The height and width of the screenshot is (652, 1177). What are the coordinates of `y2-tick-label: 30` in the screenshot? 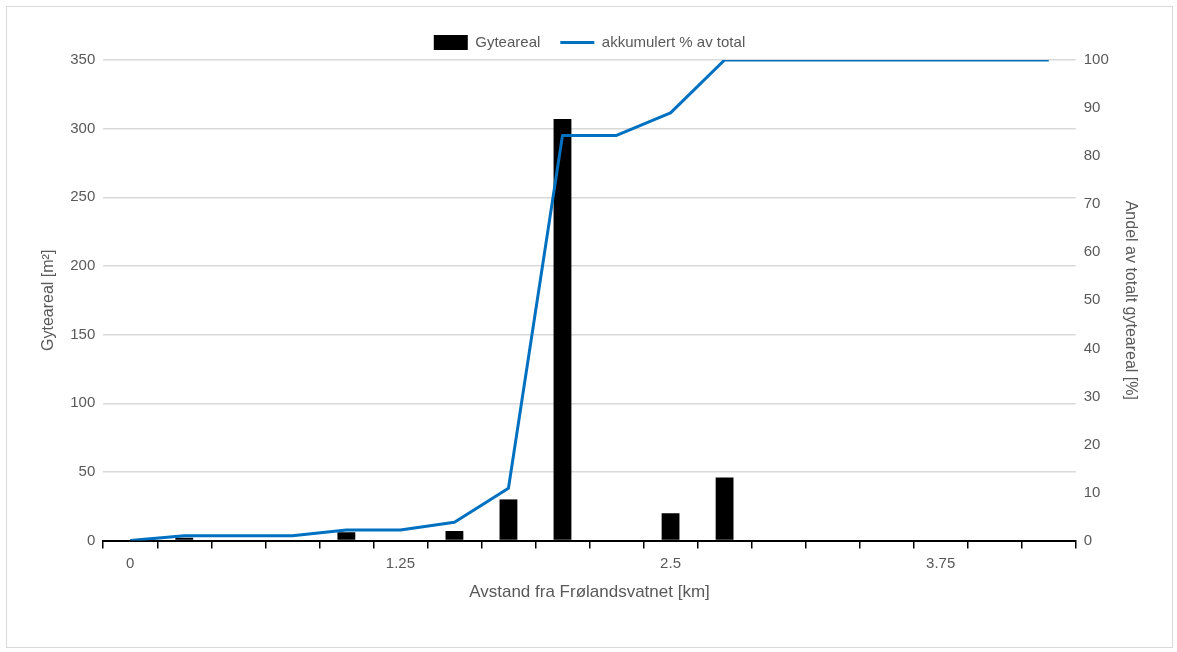 It's located at (1092, 395).